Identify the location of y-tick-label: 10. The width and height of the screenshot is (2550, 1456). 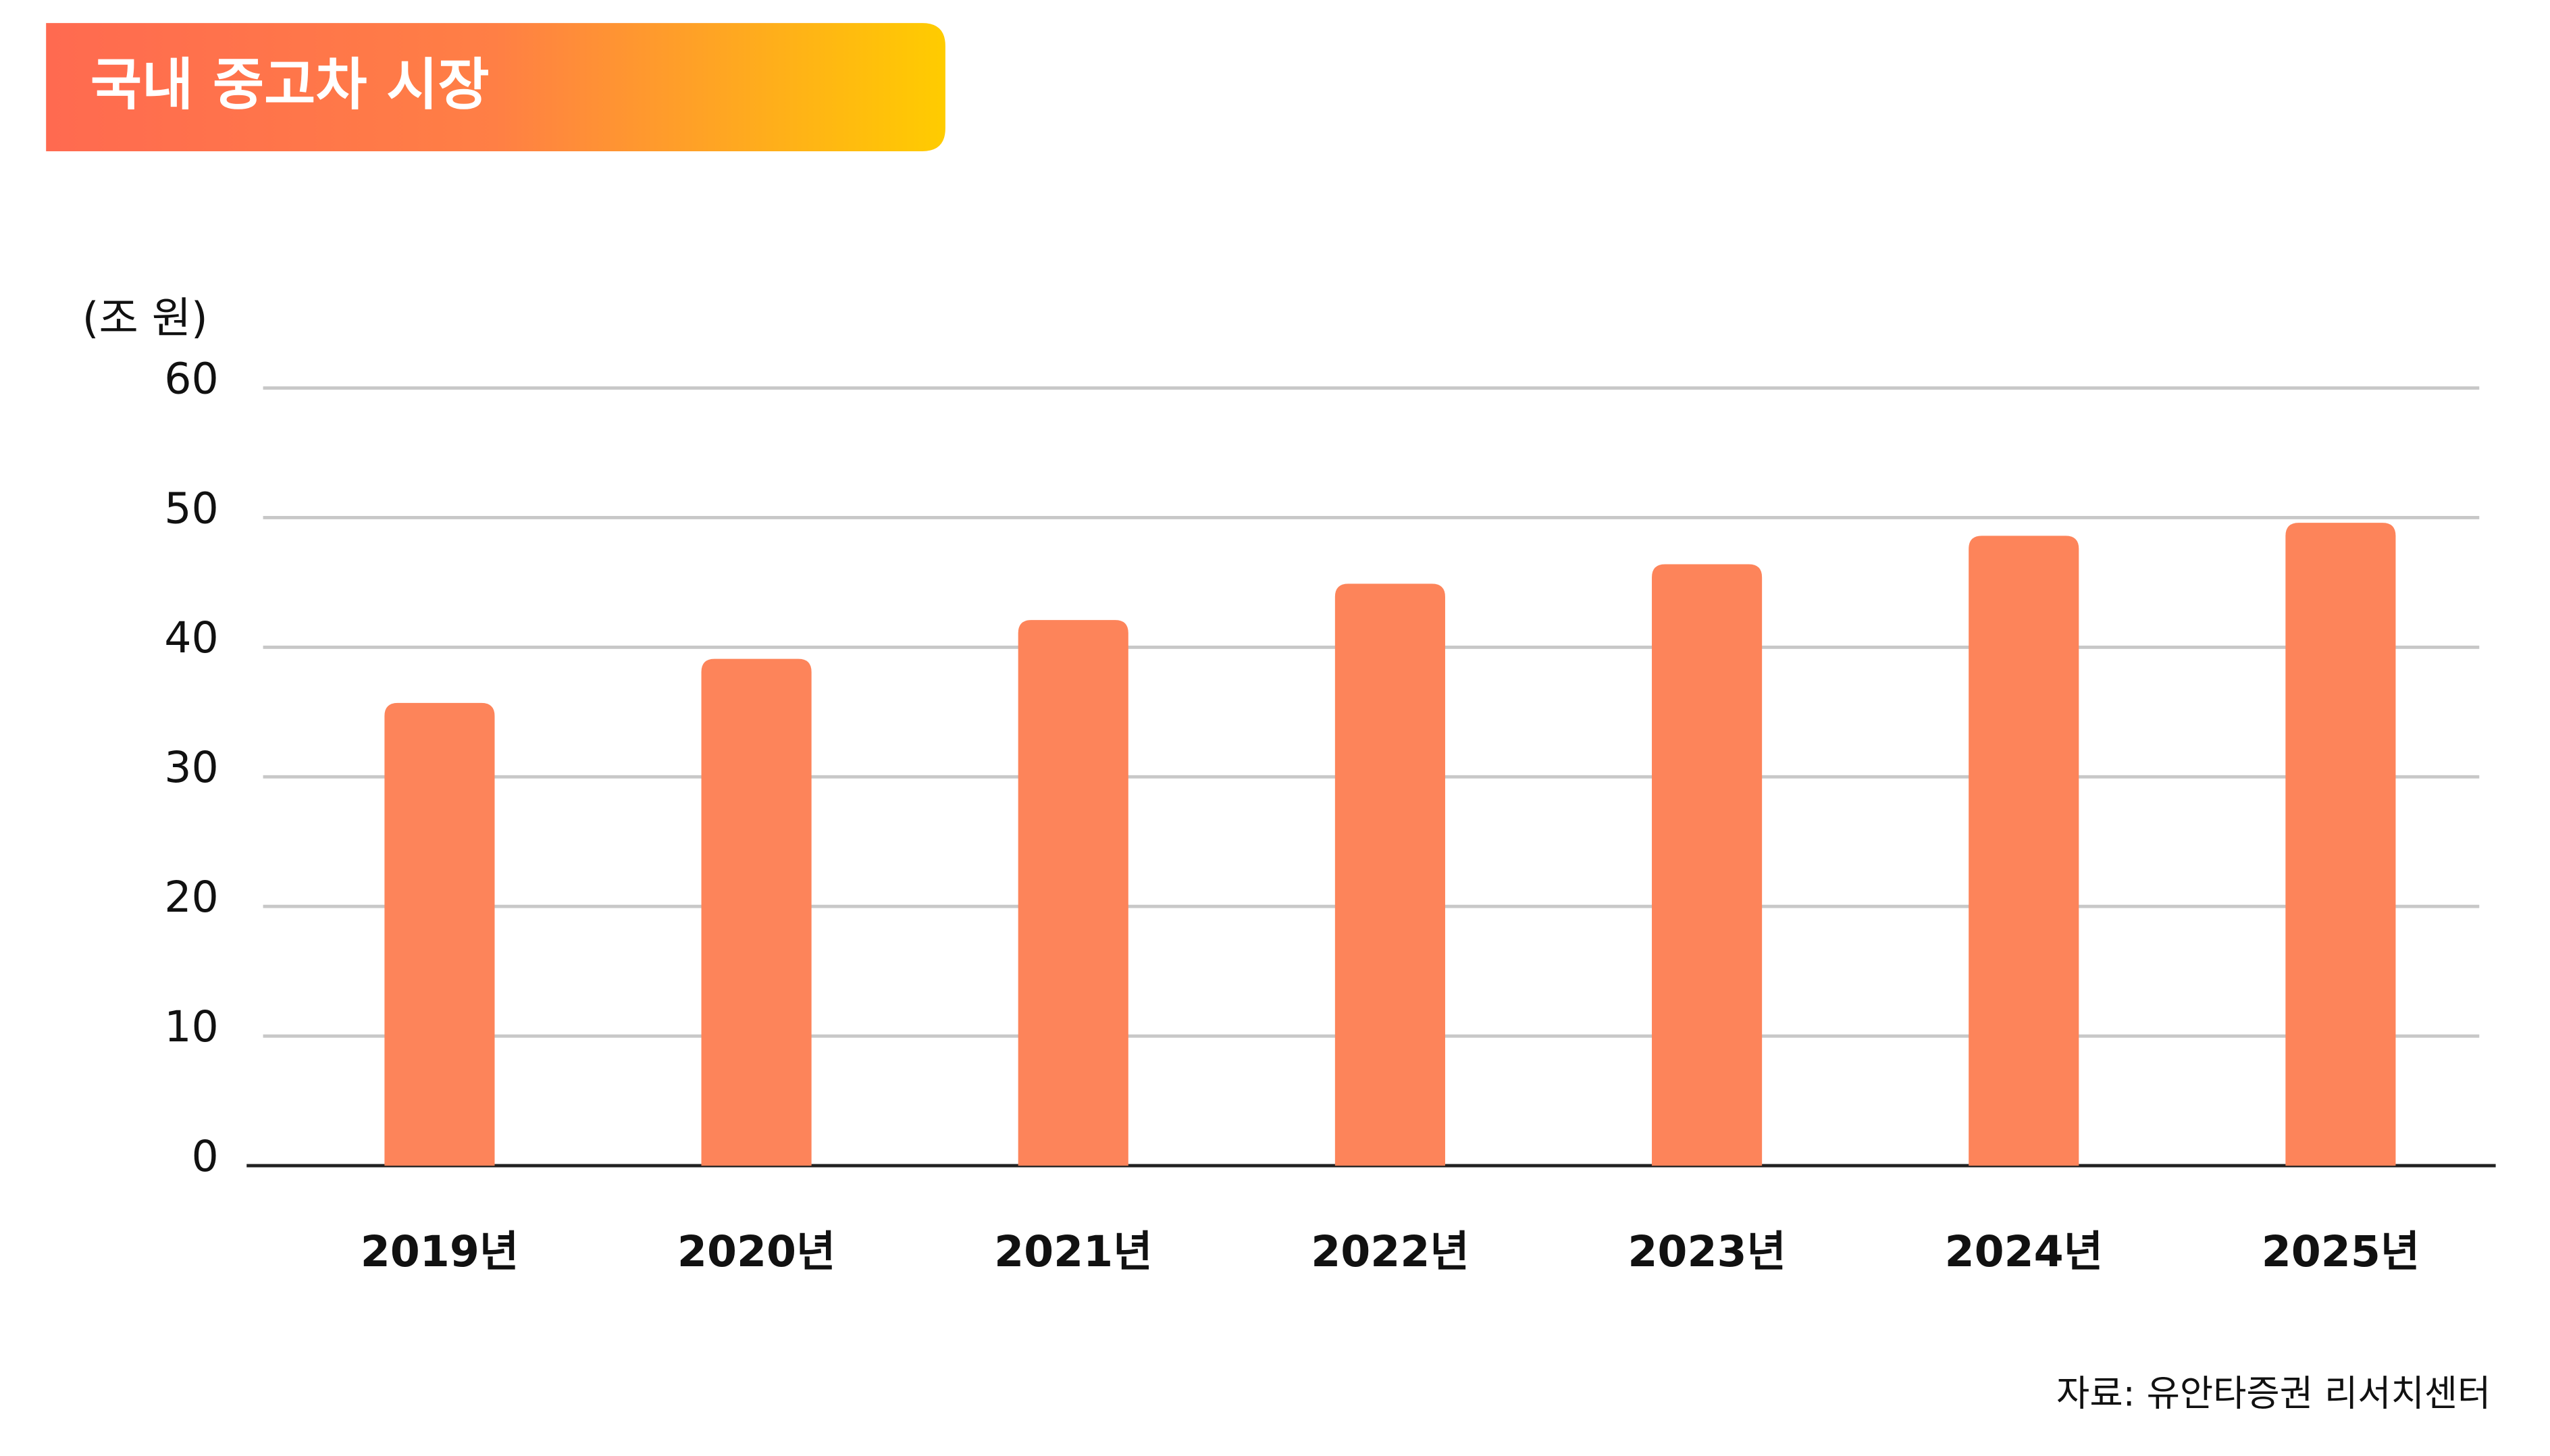
(191, 1026).